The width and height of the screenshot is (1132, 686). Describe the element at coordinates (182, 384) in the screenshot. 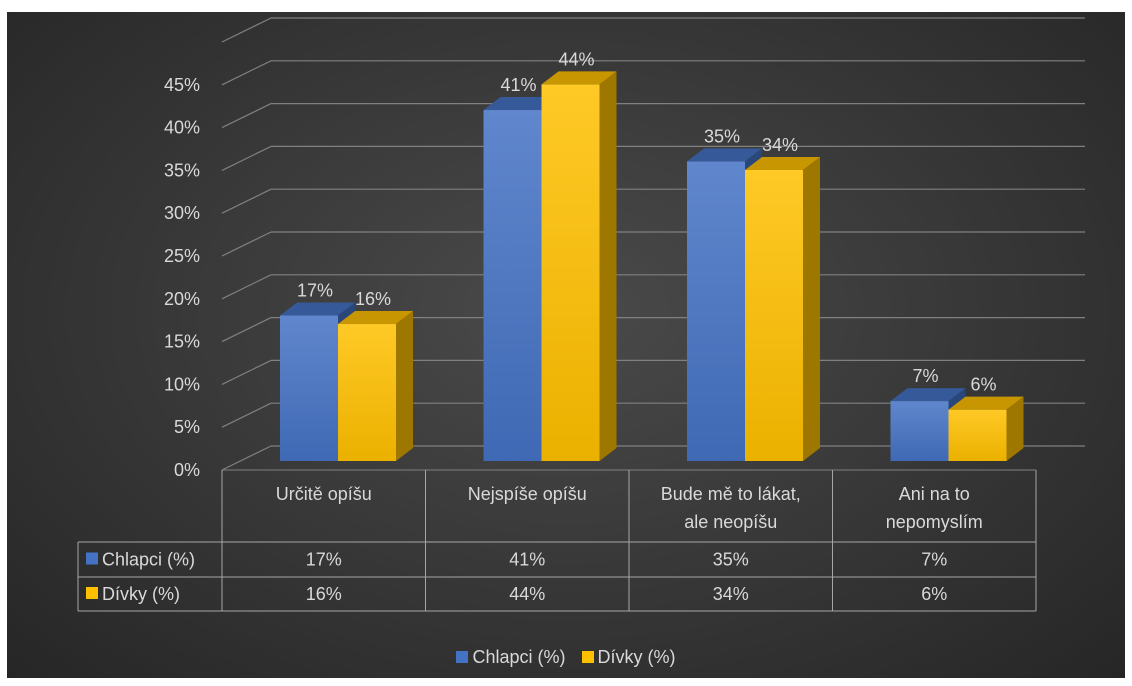

I see `y-tick-label: 10%` at that location.